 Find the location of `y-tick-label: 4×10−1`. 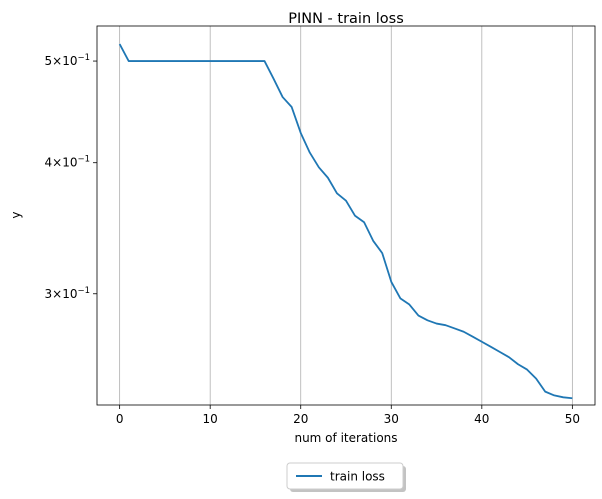

y-tick-label: 4×10−1 is located at coordinates (68, 162).